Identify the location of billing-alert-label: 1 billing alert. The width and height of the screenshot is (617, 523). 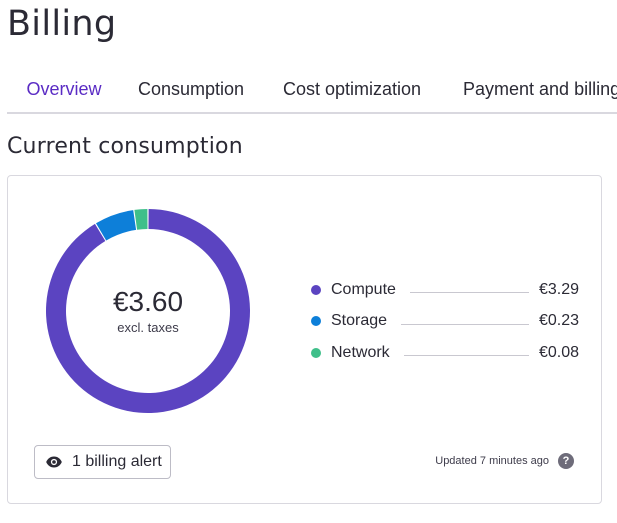
(117, 461).